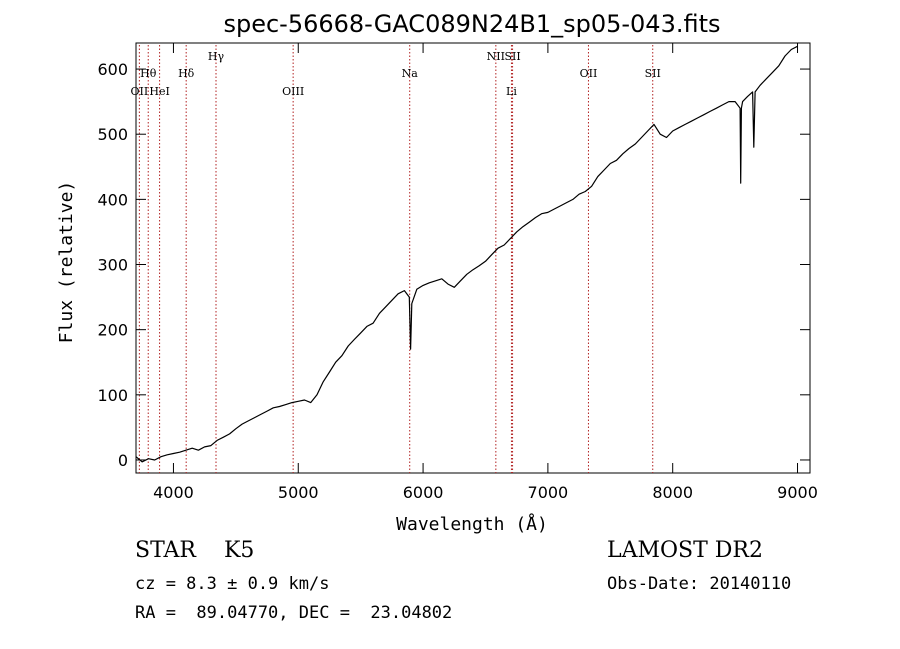  Describe the element at coordinates (685, 550) in the screenshot. I see `survey-label: LAMOST DR2` at that location.